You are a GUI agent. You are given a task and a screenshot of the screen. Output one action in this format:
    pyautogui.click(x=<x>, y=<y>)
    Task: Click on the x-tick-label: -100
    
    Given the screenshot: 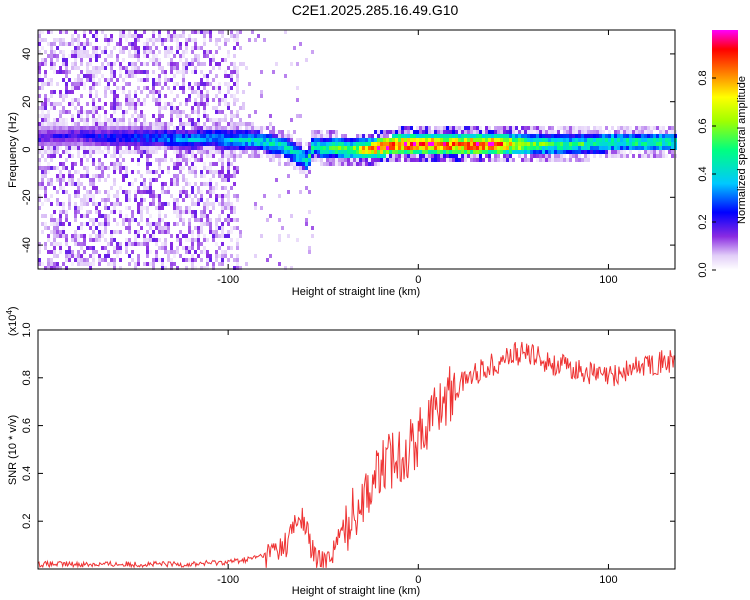 What is the action you would take?
    pyautogui.click(x=228, y=280)
    